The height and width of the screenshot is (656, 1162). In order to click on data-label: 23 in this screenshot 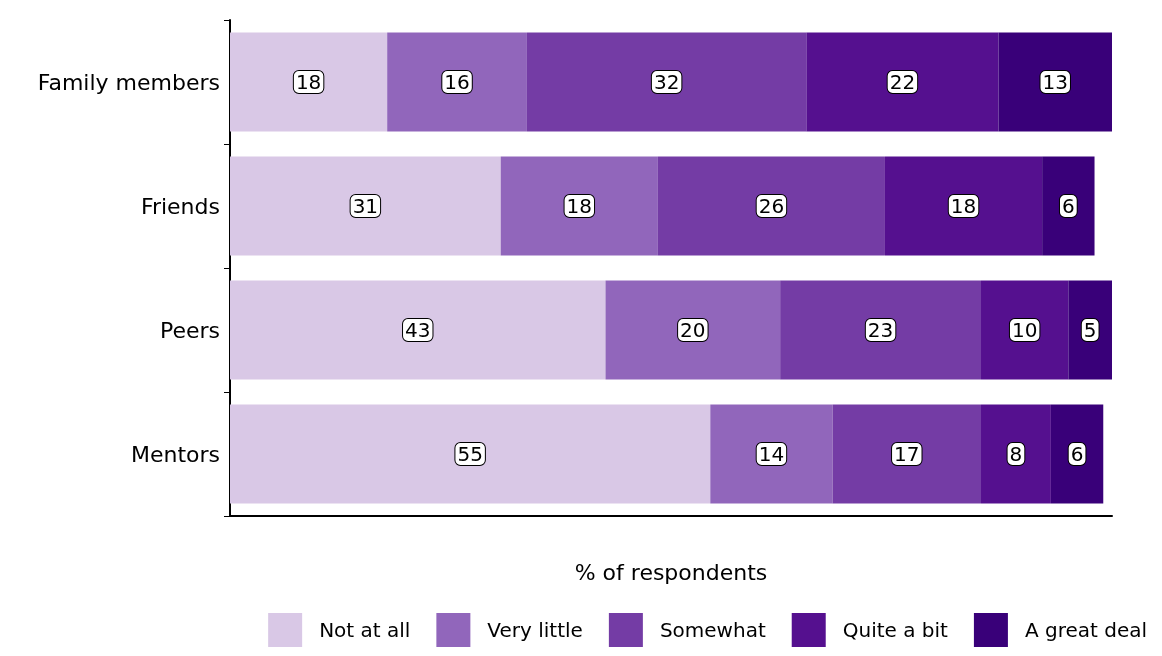, I will do `click(880, 330)`.